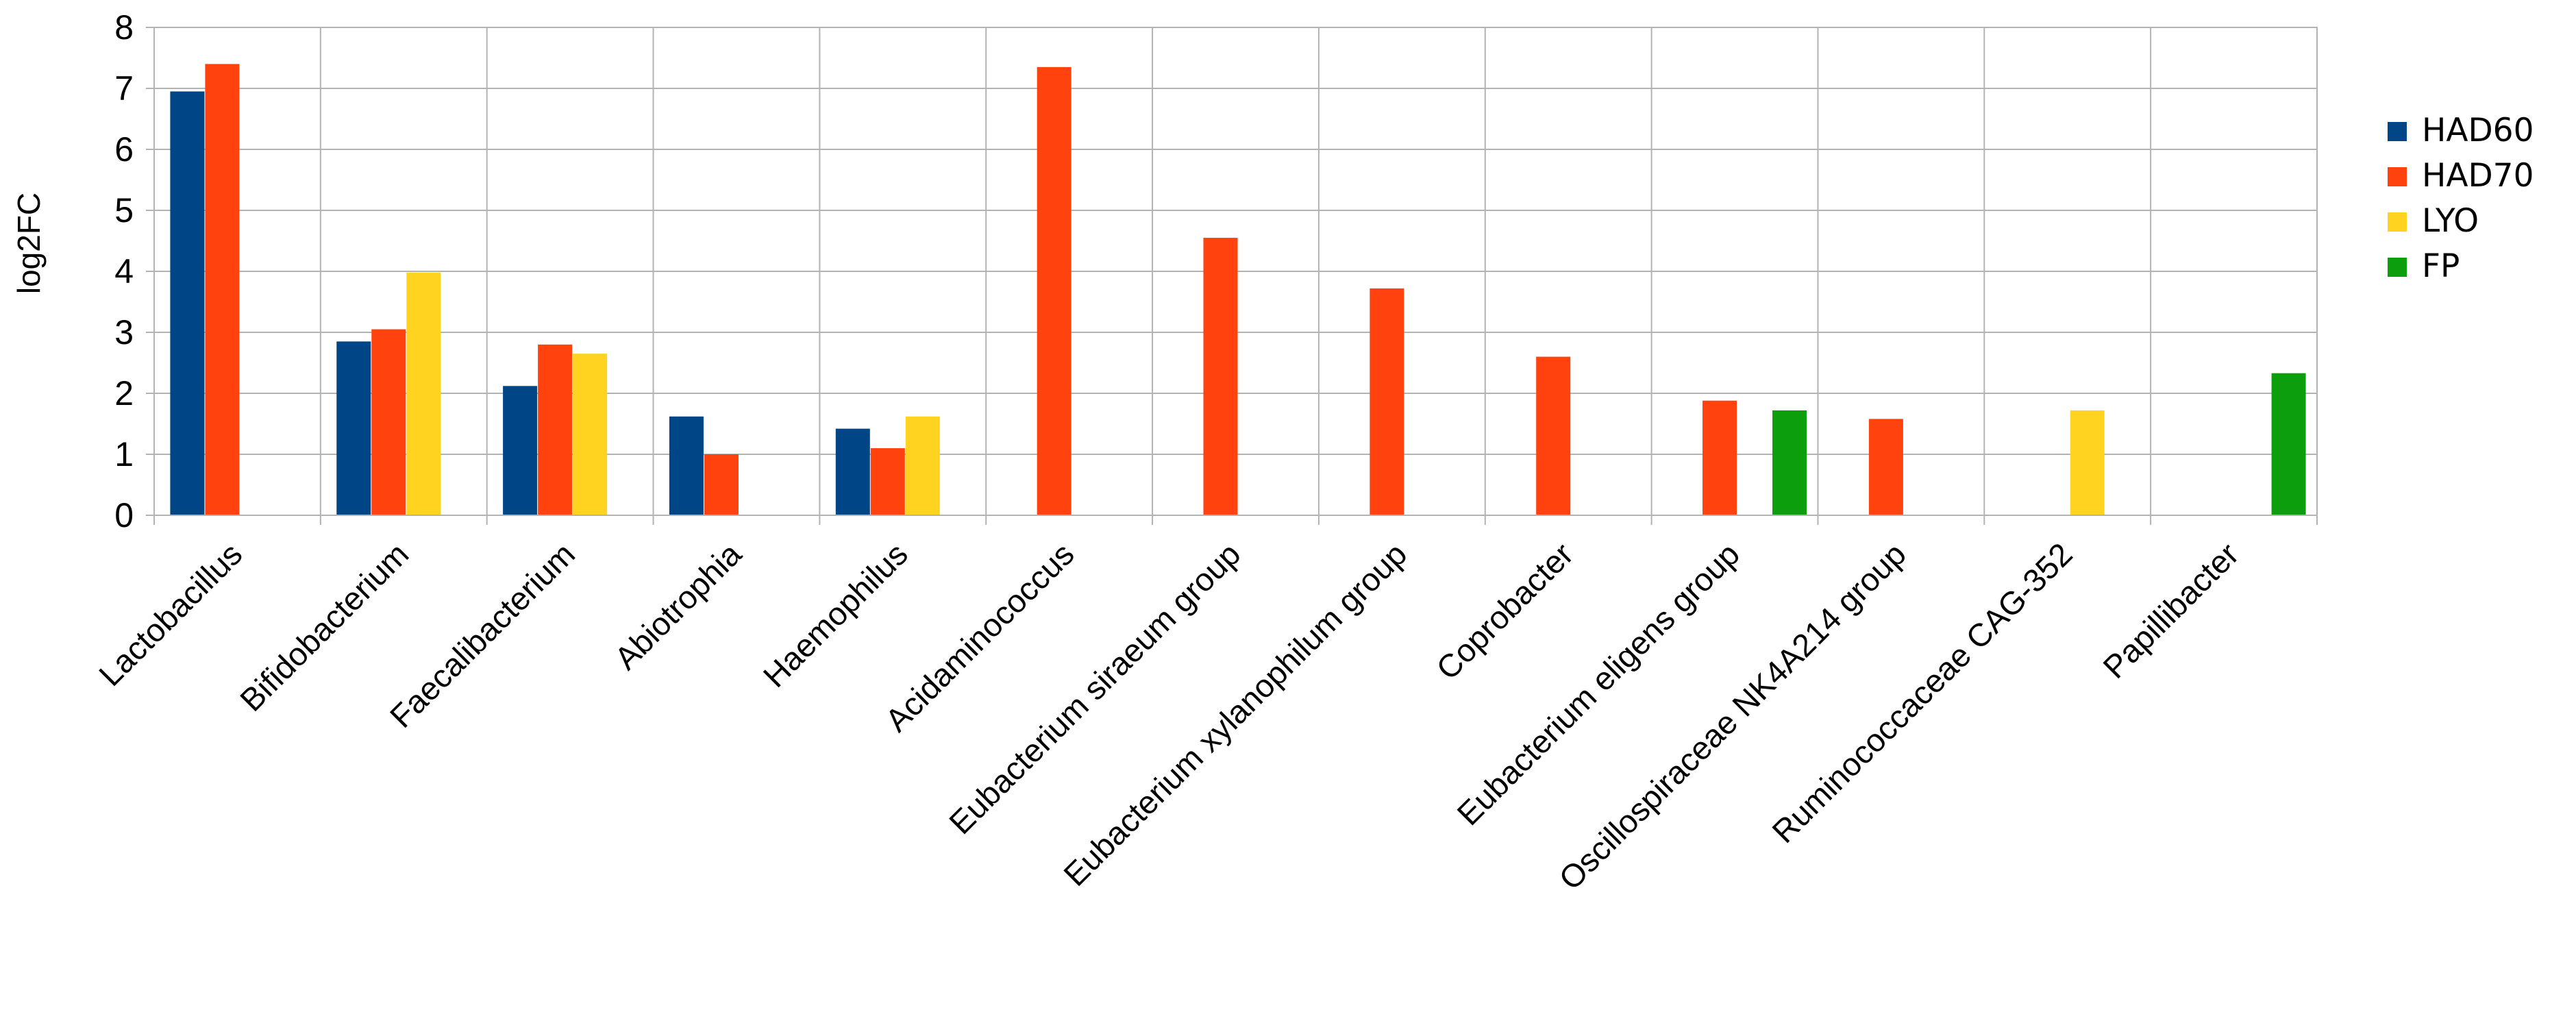 The image size is (2576, 1010). Describe the element at coordinates (29, 243) in the screenshot. I see `y-axis-title: log2FC` at that location.